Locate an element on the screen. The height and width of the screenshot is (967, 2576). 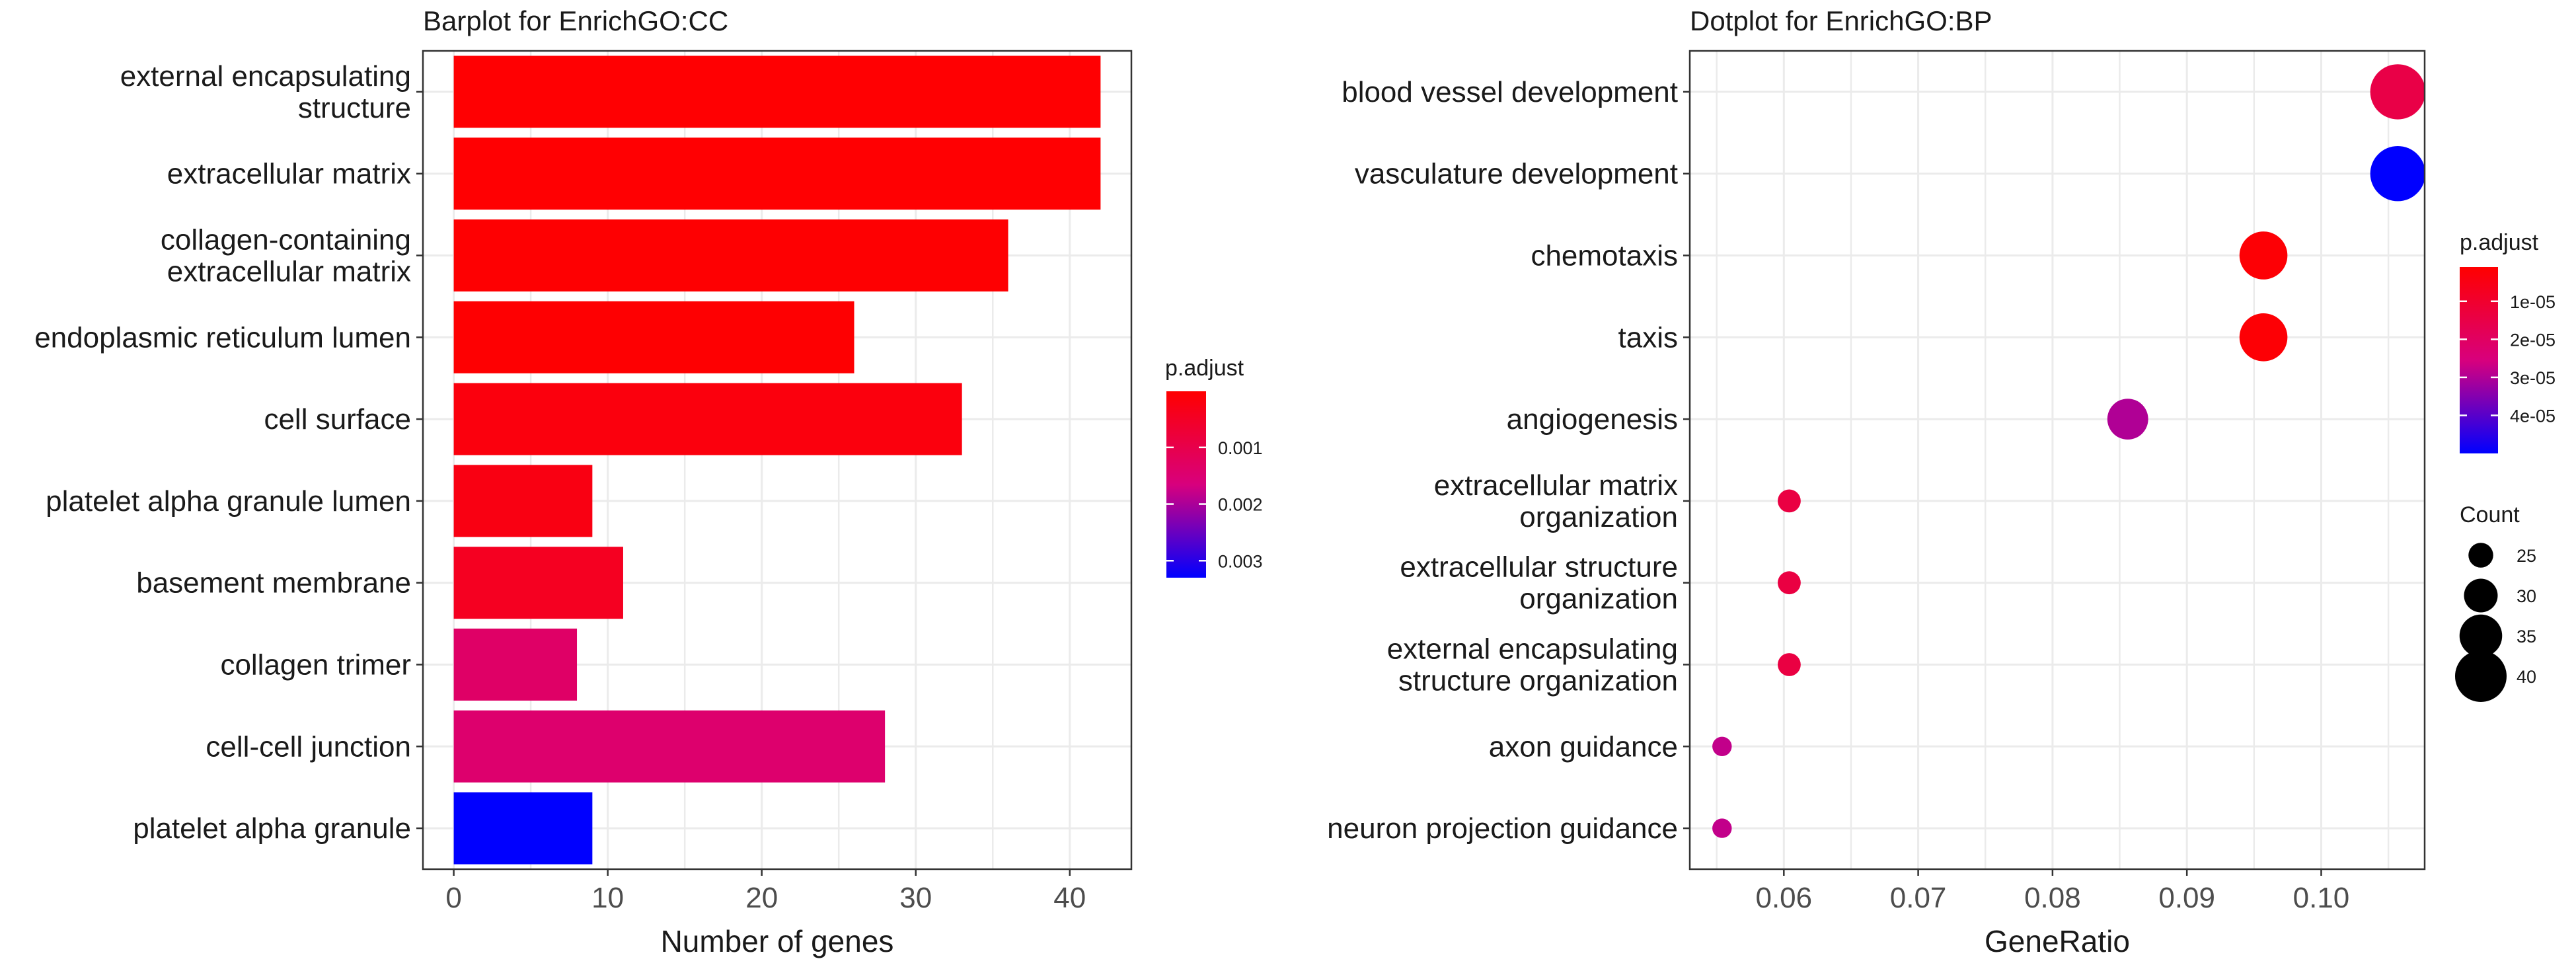
barplot-legend-tick-label: 0.002 is located at coordinates (1240, 505).